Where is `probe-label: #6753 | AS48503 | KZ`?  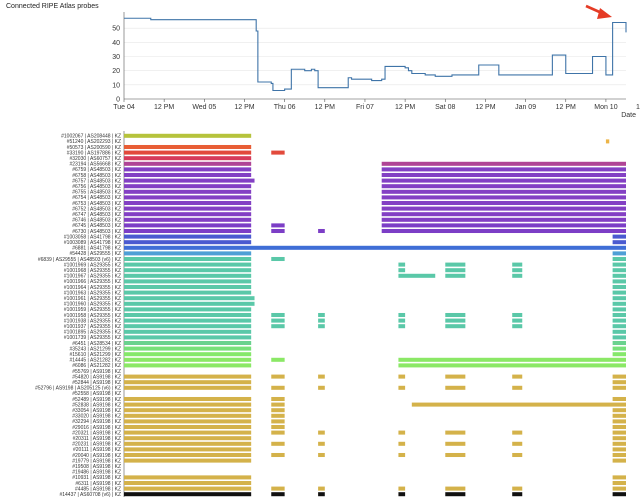
probe-label: #6753 | AS48503 | KZ is located at coordinates (96, 204).